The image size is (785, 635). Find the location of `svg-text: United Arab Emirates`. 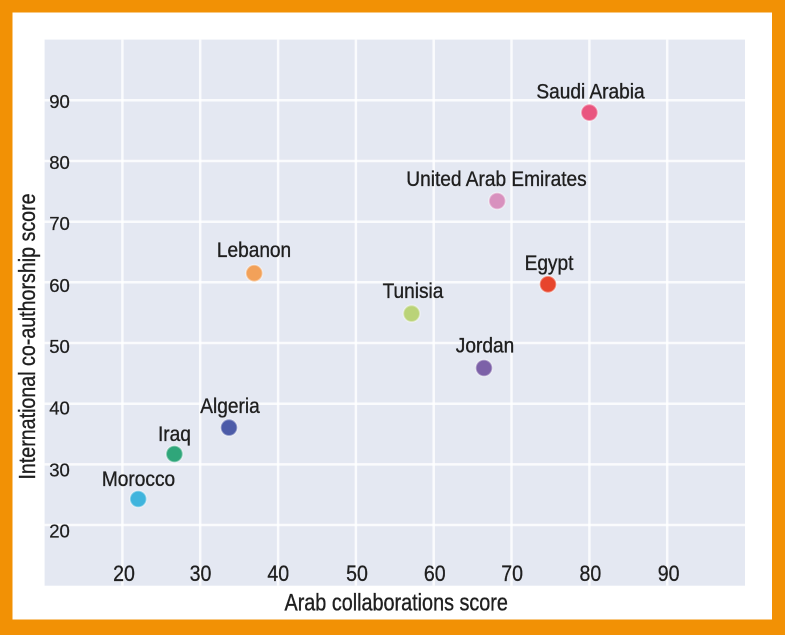

svg-text: United Arab Emirates is located at coordinates (496, 179).